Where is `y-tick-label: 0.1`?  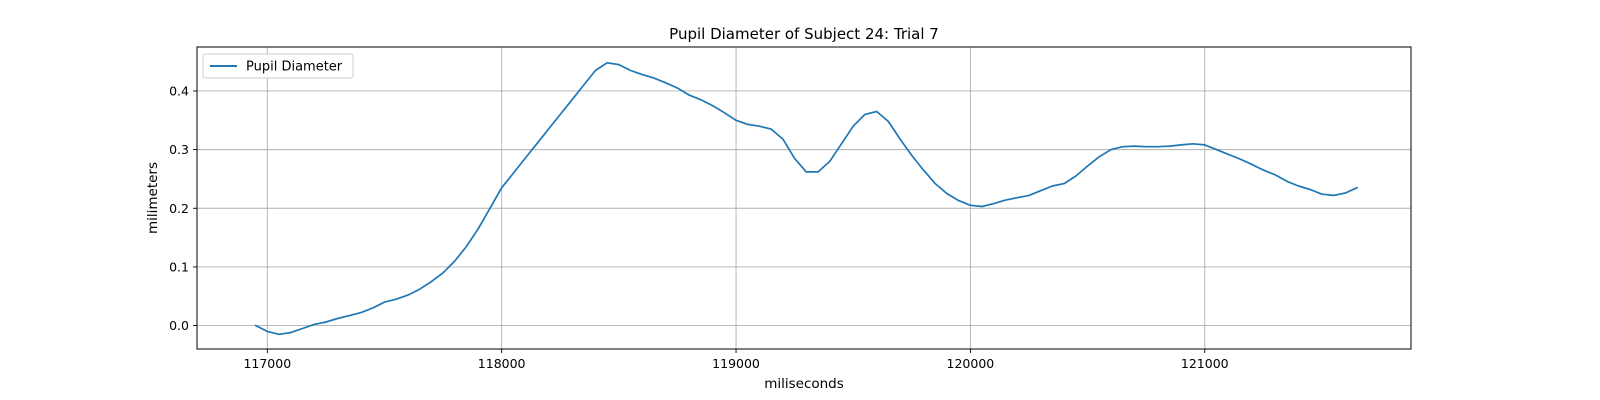
y-tick-label: 0.1 is located at coordinates (179, 266).